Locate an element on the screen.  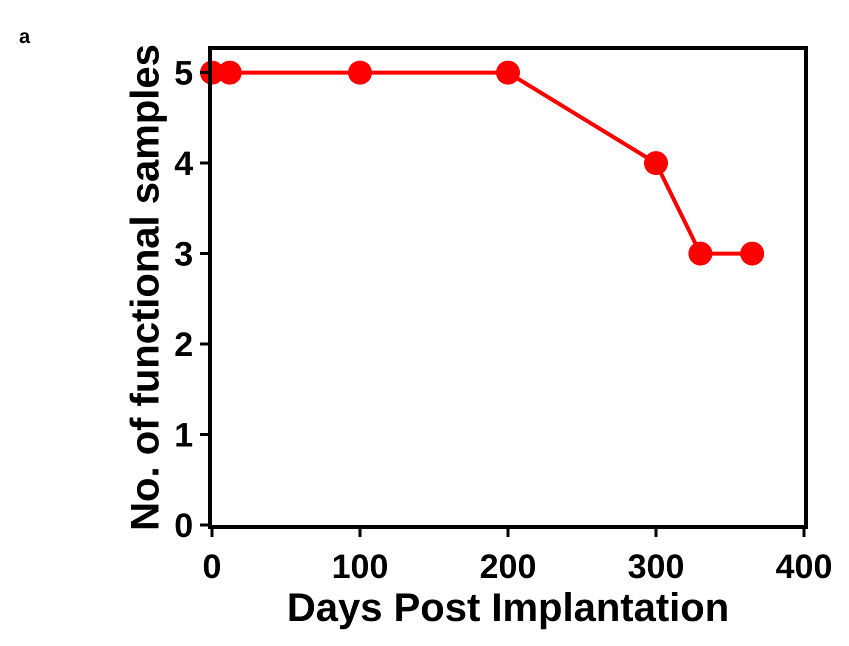
x-tick-label: 400 is located at coordinates (804, 567).